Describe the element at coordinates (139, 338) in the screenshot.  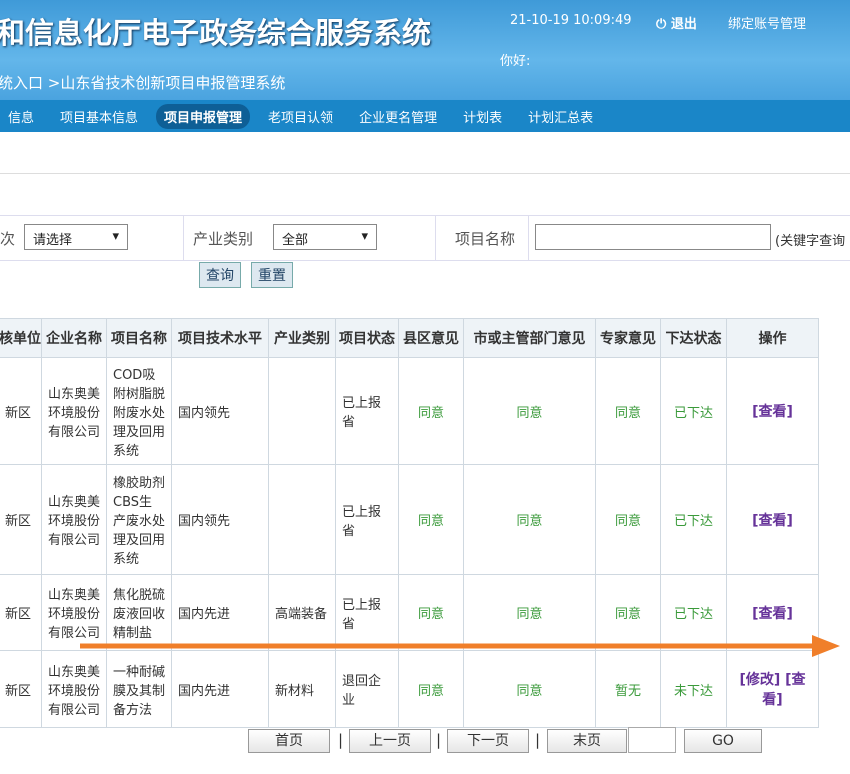
I see `column-header: 项目名称` at that location.